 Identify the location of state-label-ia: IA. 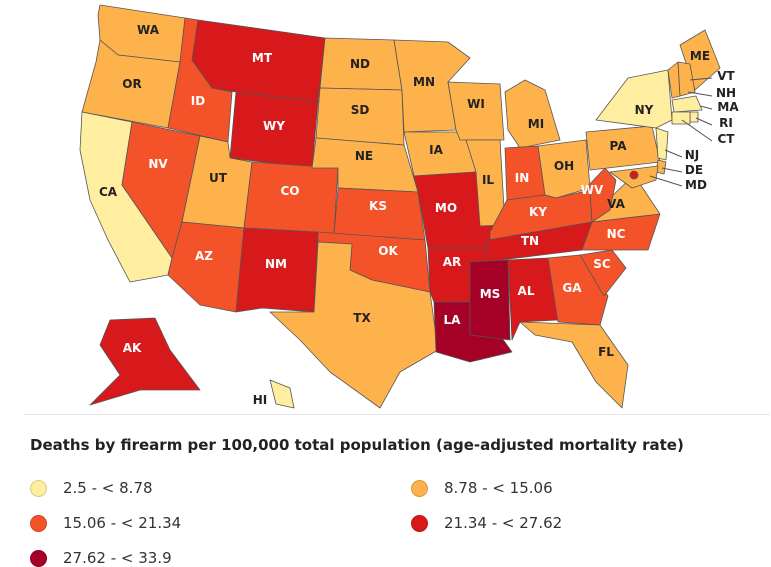
(436, 150).